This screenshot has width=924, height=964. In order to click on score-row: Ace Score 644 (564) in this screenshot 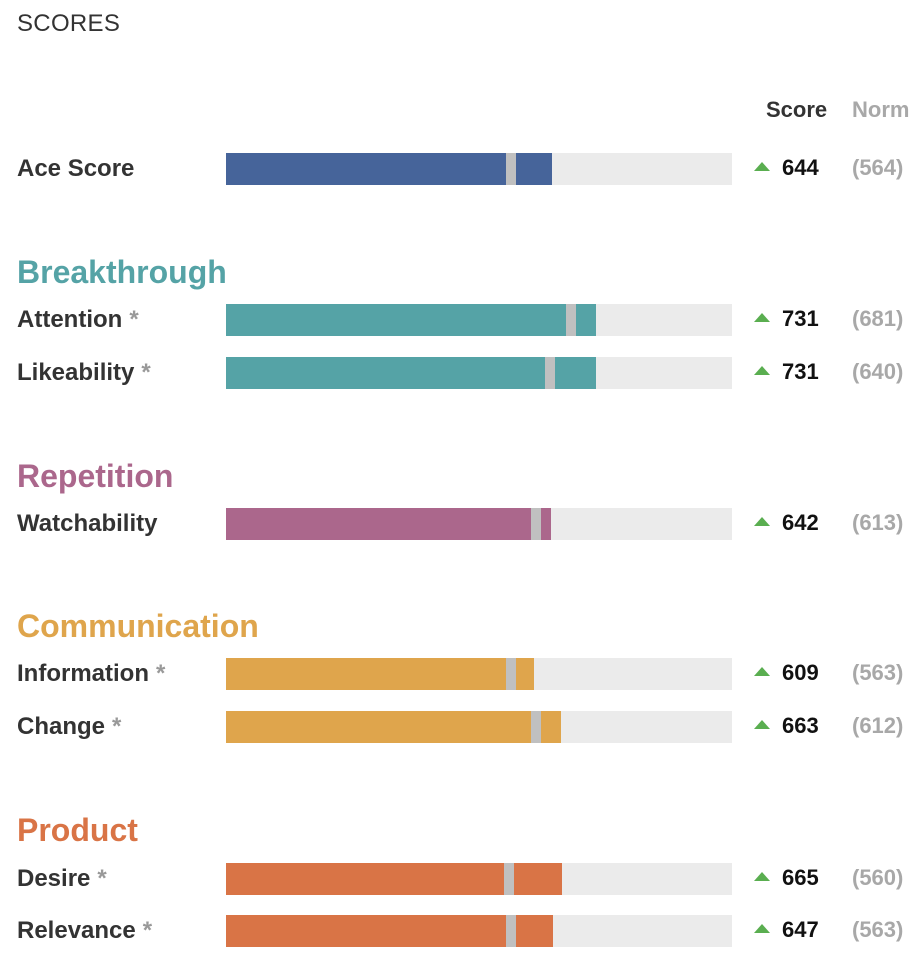, I will do `click(462, 170)`.